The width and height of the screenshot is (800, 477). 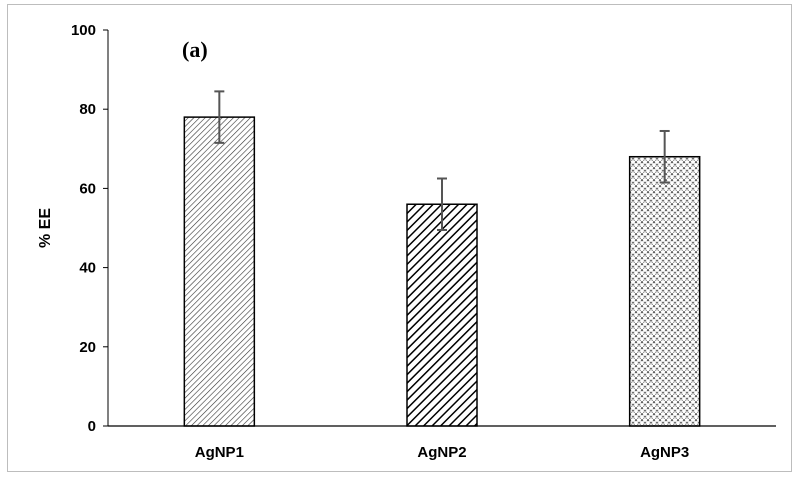 What do you see at coordinates (45, 228) in the screenshot?
I see `y-axis-label: % EE` at bounding box center [45, 228].